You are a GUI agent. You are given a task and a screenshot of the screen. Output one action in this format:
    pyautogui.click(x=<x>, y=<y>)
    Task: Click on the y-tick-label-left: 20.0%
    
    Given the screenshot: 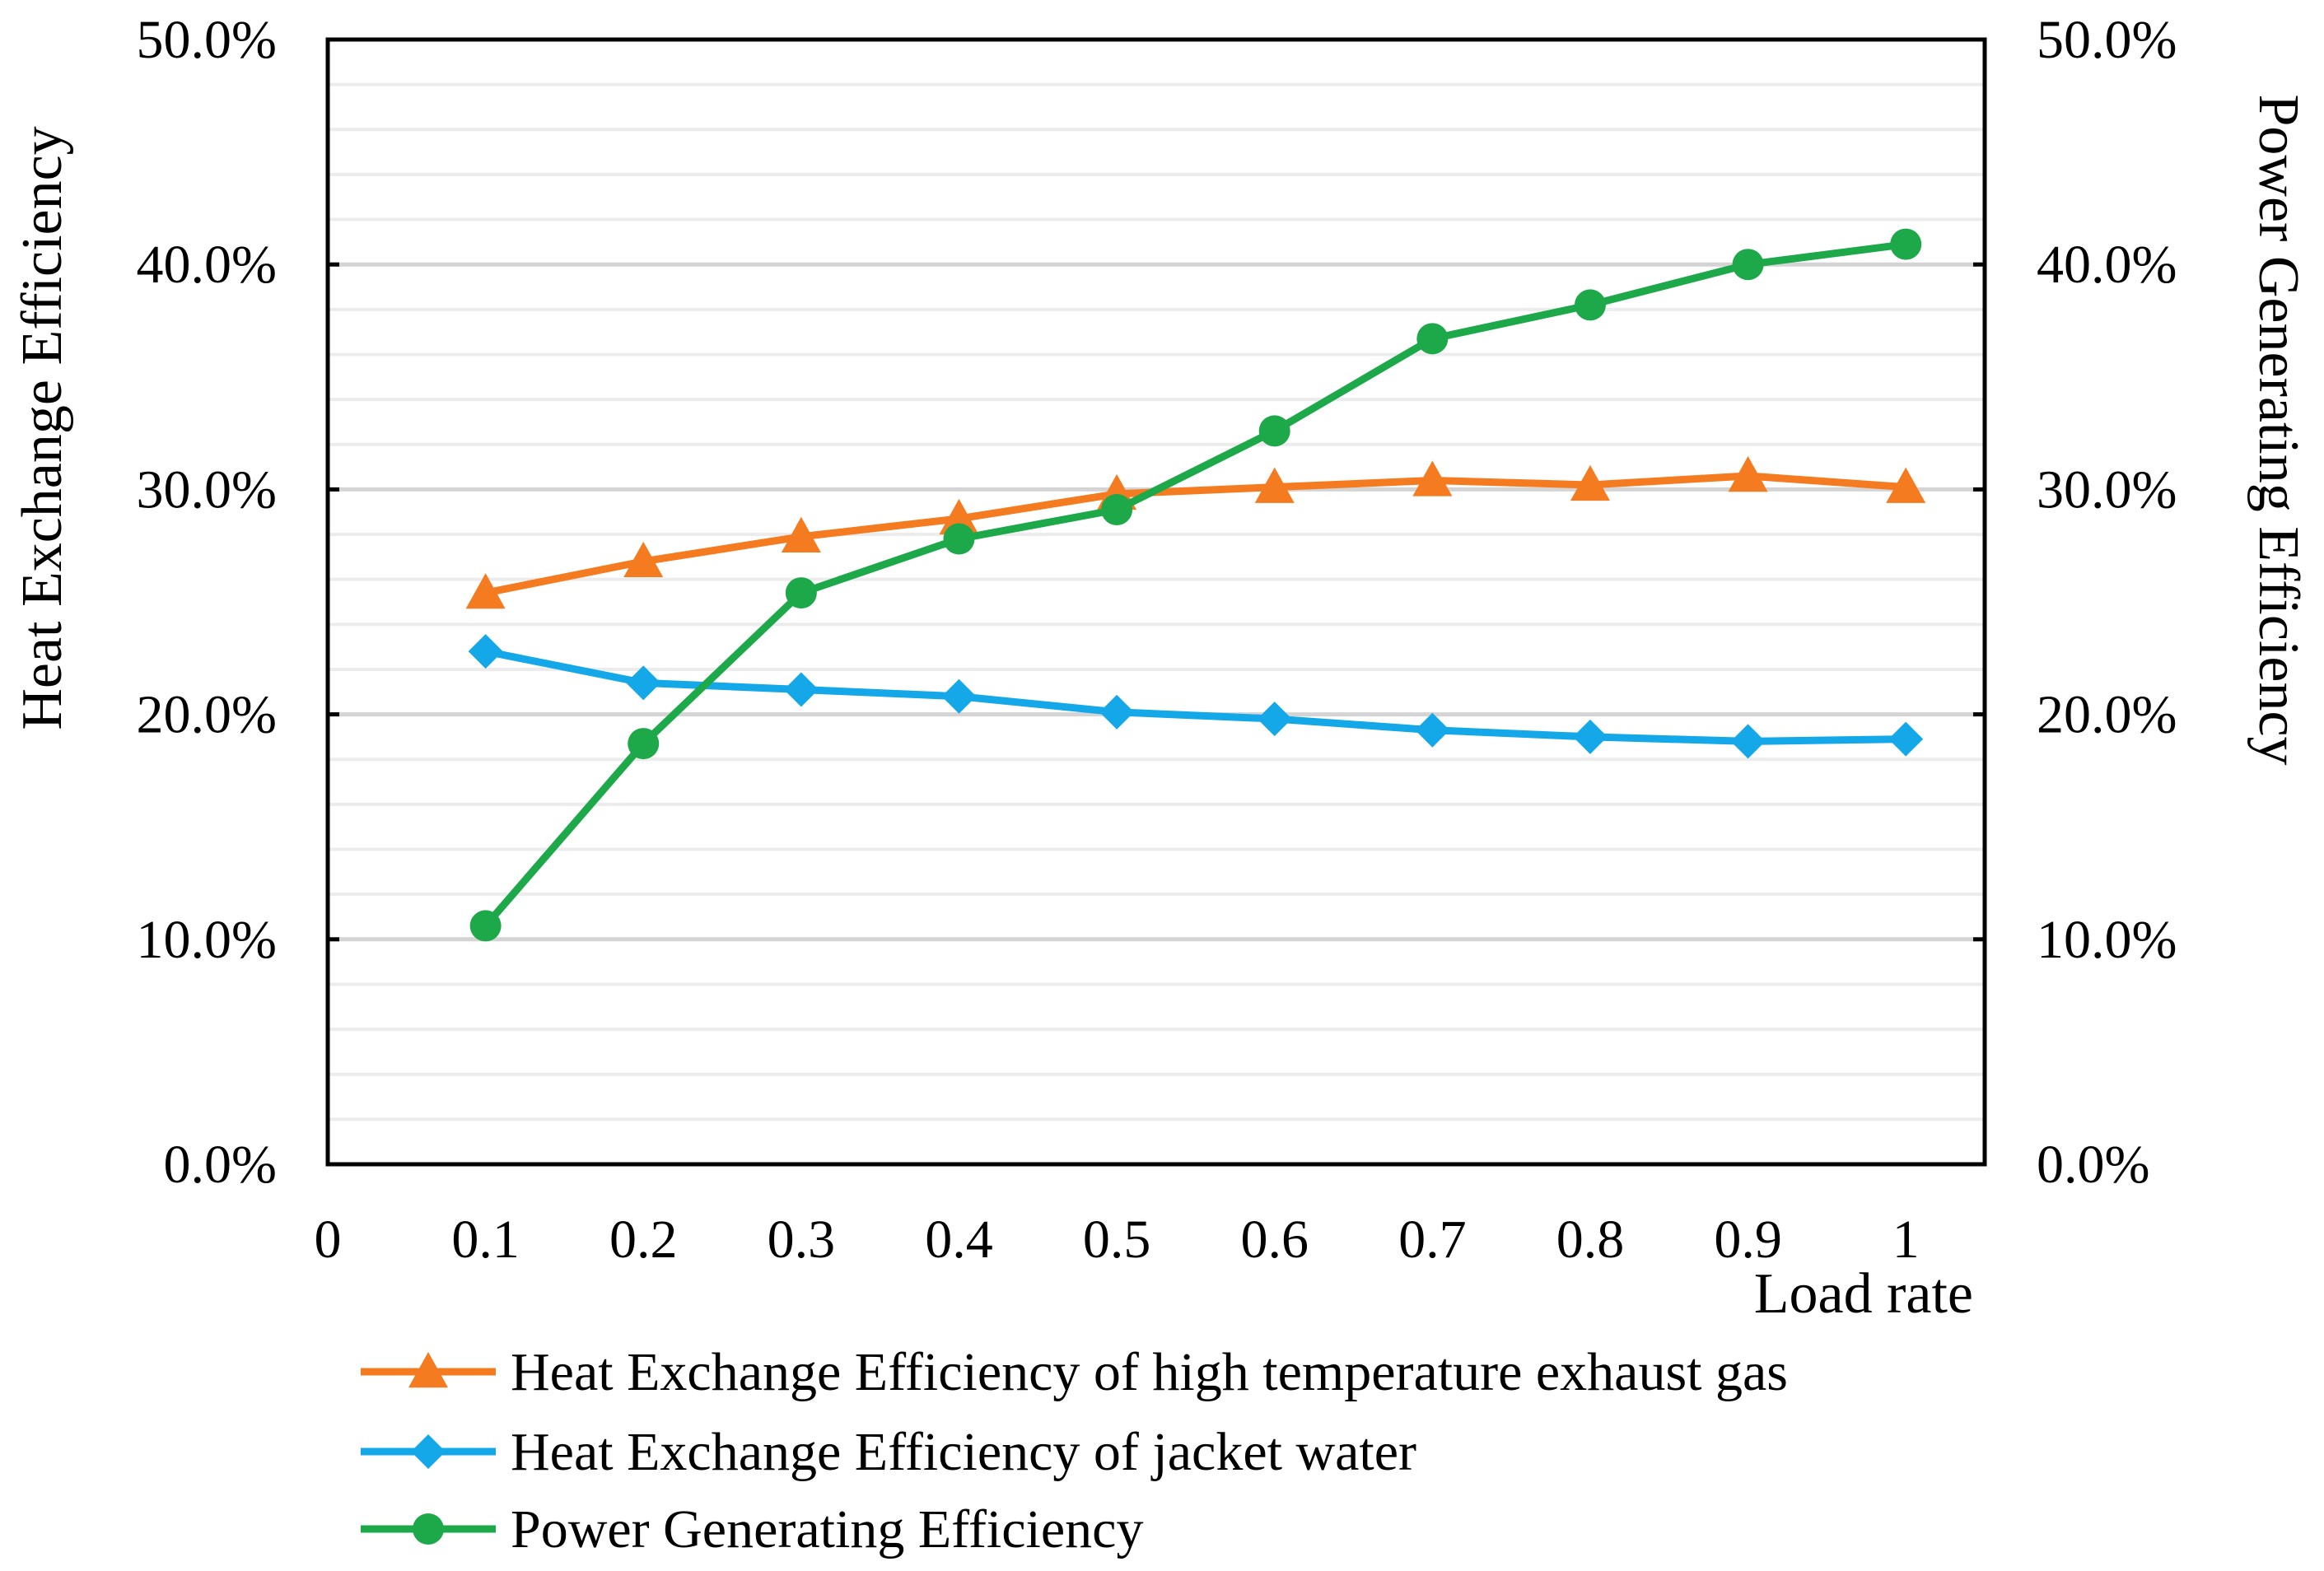 What is the action you would take?
    pyautogui.click(x=207, y=715)
    